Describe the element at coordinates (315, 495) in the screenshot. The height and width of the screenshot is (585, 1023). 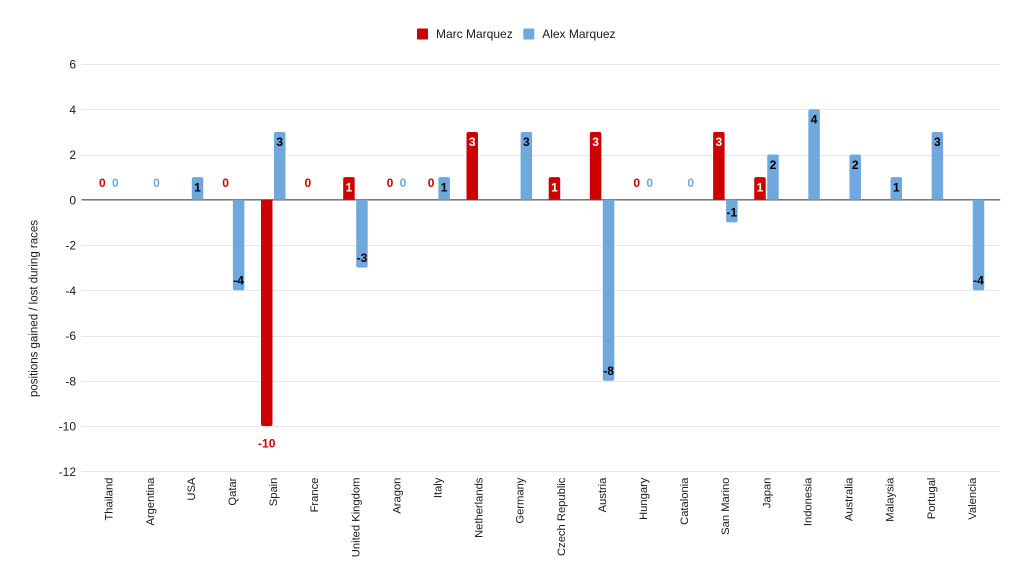
I see `svg-text: France` at that location.